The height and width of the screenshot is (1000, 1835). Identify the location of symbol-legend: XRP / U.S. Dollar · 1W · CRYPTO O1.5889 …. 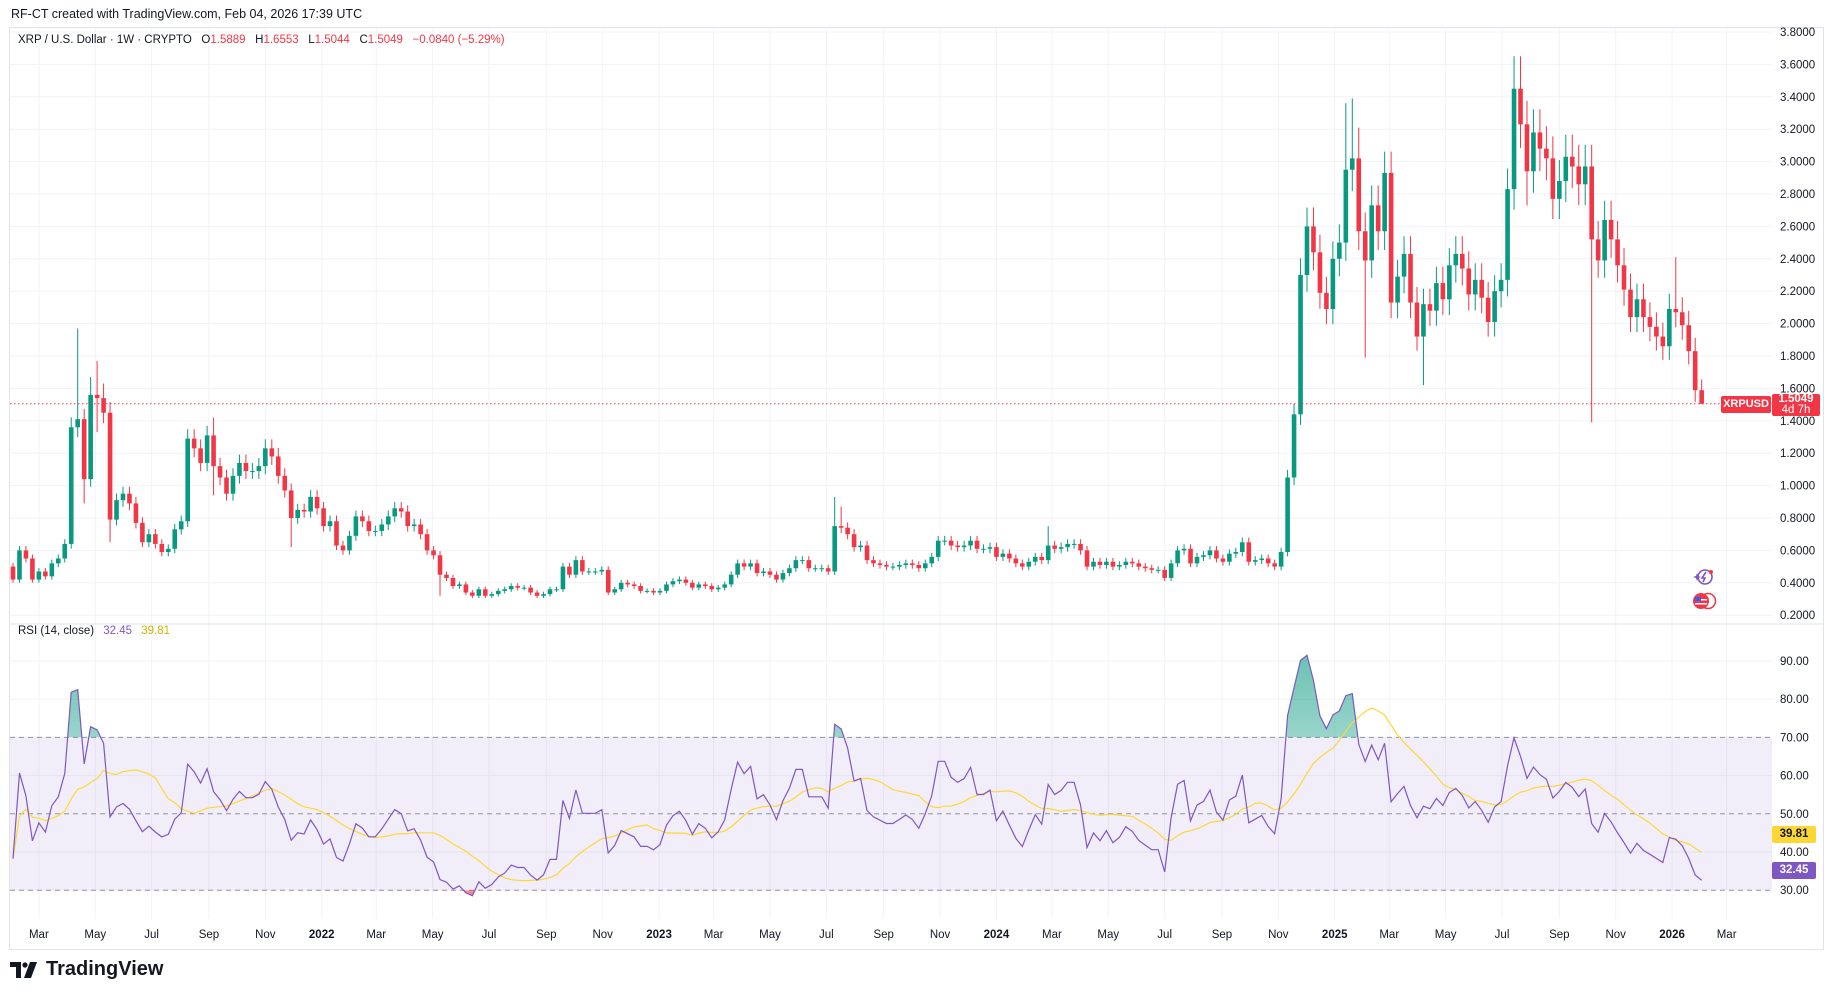
(261, 40).